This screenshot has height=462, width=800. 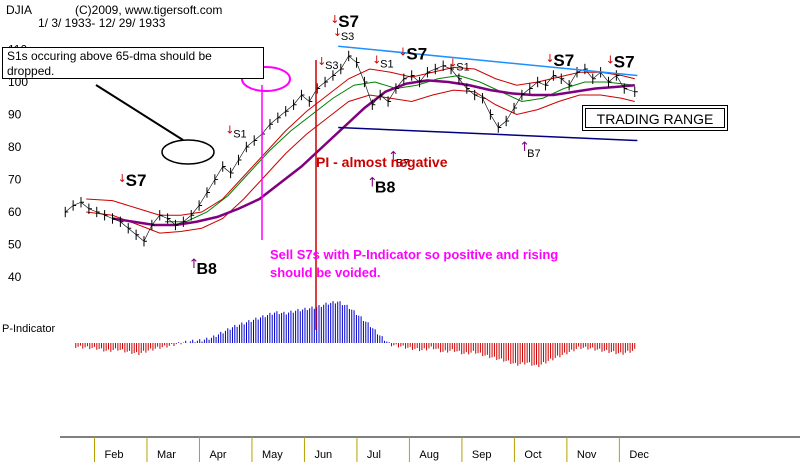 What do you see at coordinates (29, 329) in the screenshot?
I see `p-indicator-label: P-Indicator` at bounding box center [29, 329].